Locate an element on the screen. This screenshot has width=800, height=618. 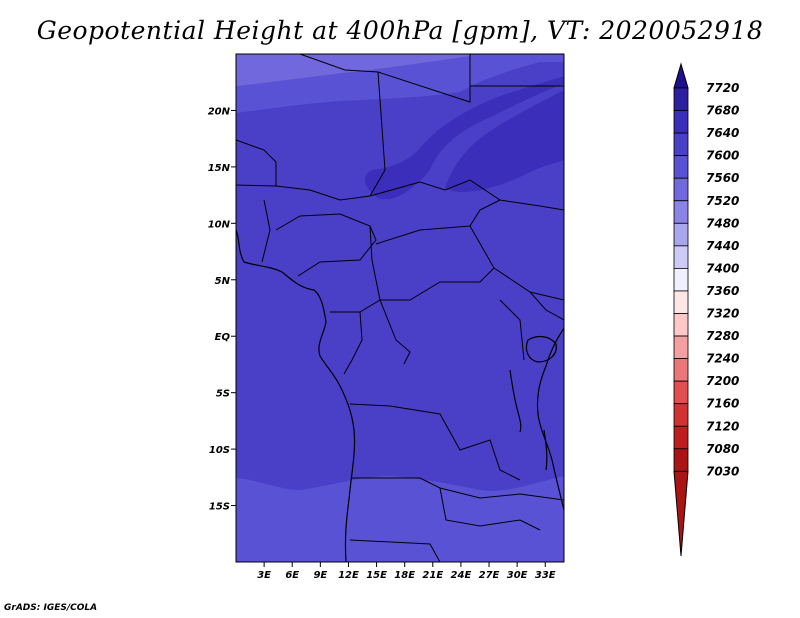
lon-tick-label: 9E is located at coordinates (320, 575).